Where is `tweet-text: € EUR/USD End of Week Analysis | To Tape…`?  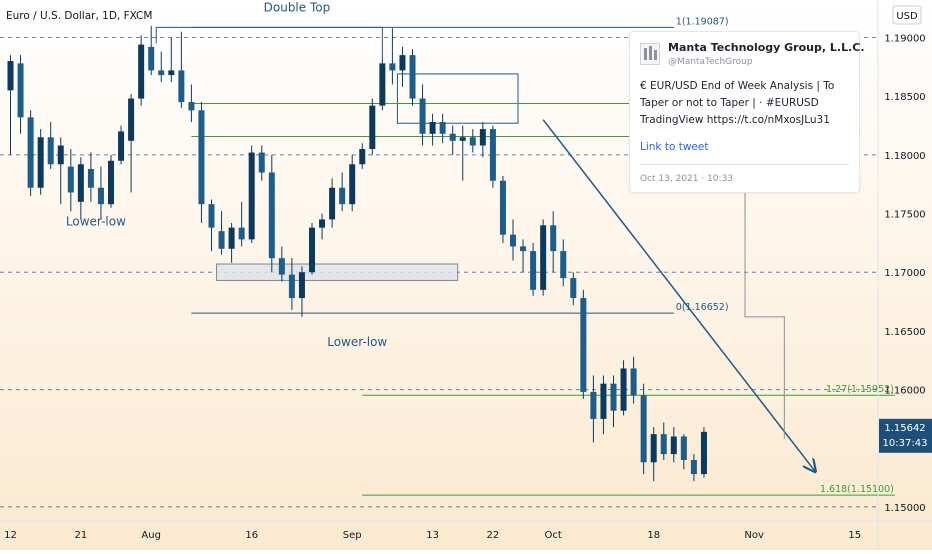
tweet-text: € EUR/USD End of Week Analysis | To Tape… is located at coordinates (737, 103).